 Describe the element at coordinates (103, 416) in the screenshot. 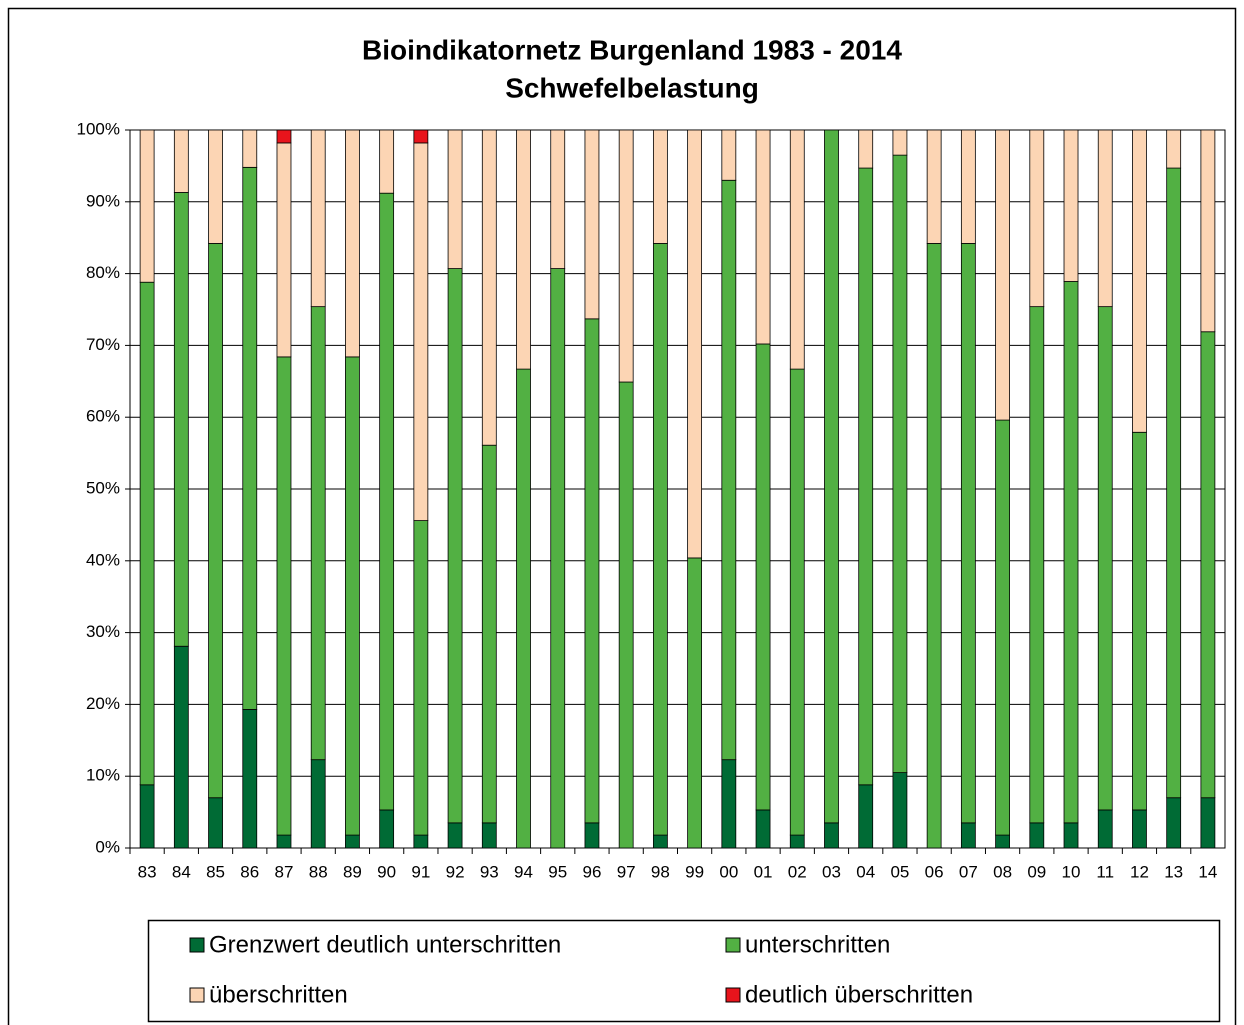

I see `y-tick-label: 60%` at that location.